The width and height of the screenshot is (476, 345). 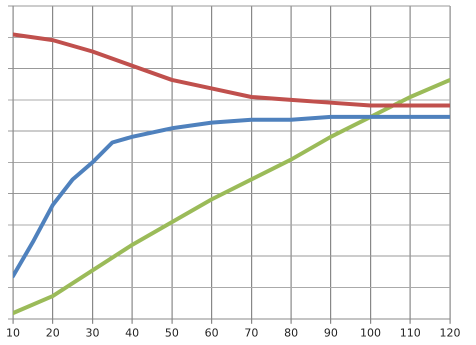 What do you see at coordinates (450, 333) in the screenshot?
I see `x-tick-label: 120` at bounding box center [450, 333].